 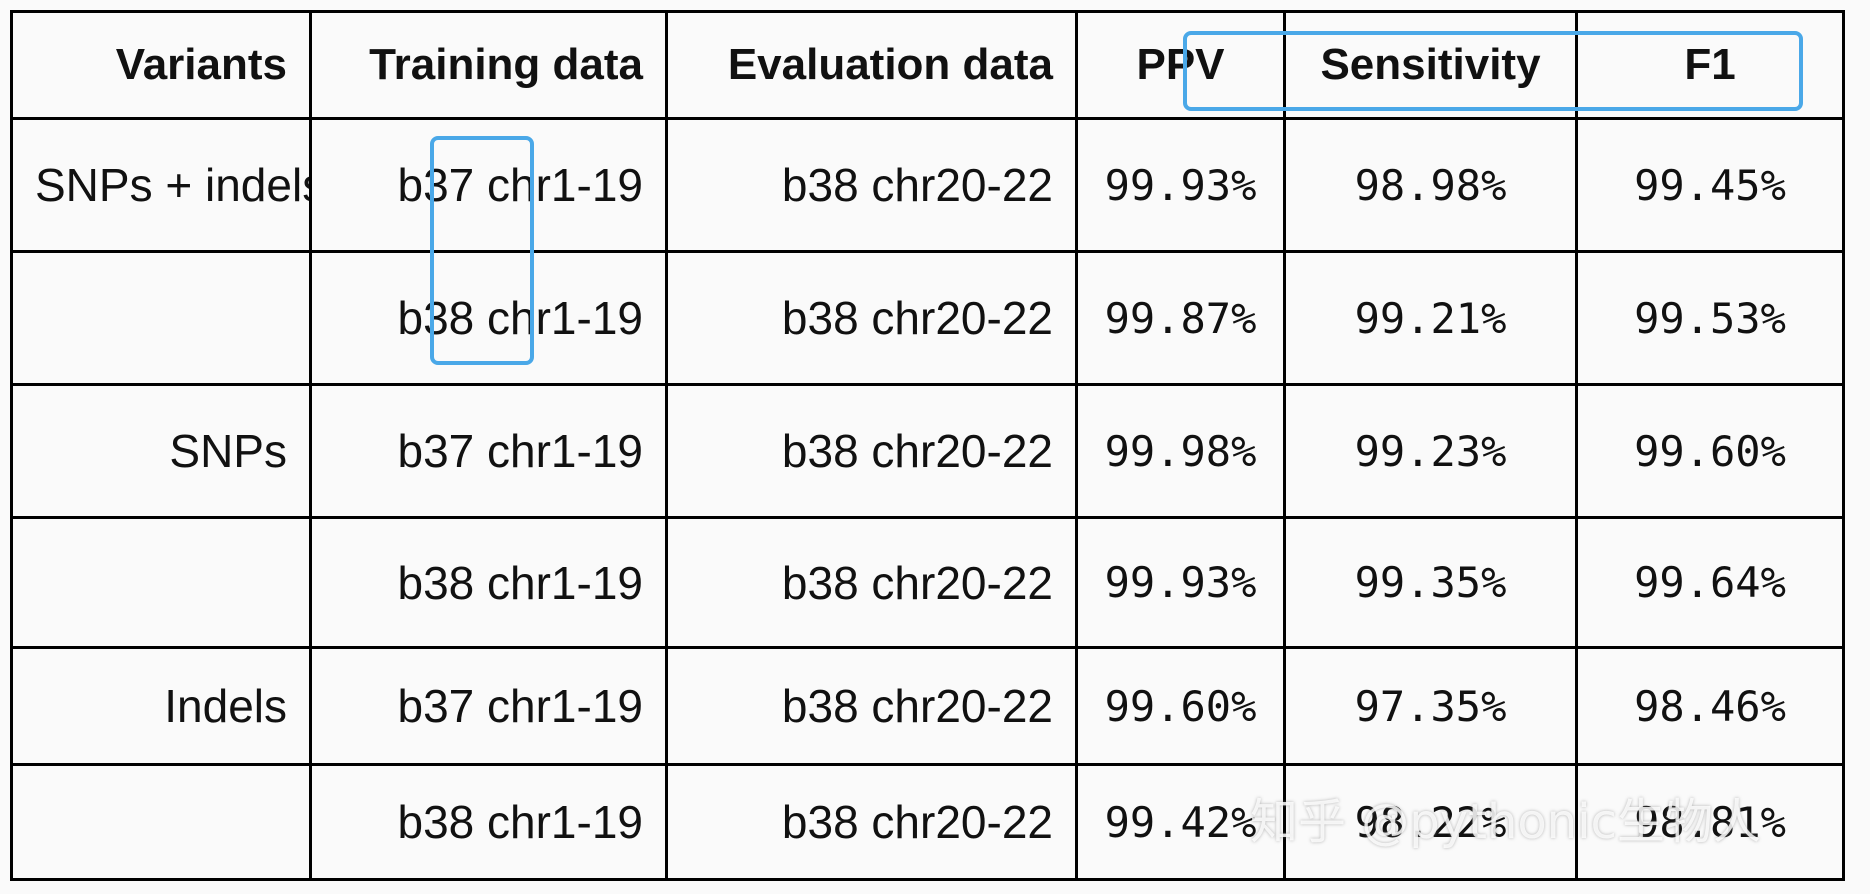 I want to click on cell-sensitivity: 99.21%, so click(x=1430, y=318).